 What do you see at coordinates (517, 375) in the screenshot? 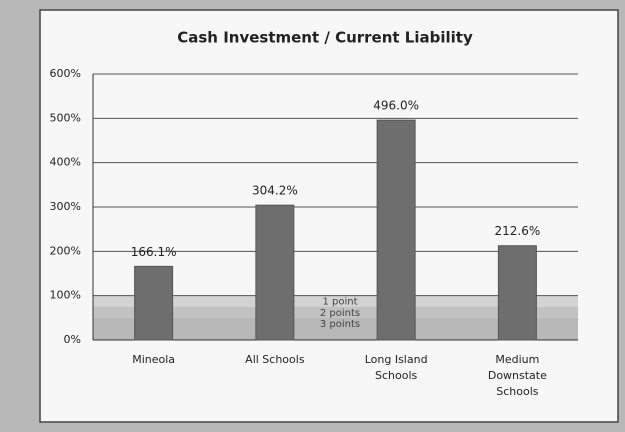
I see `x-tick-label: Medium Downstate Schools` at bounding box center [517, 375].